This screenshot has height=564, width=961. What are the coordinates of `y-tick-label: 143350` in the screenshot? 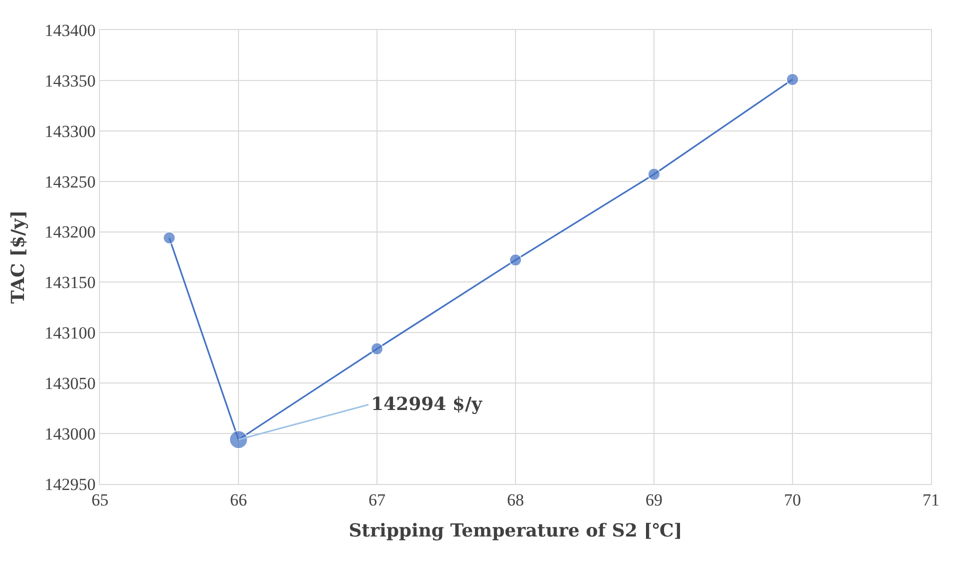 It's located at (70, 80).